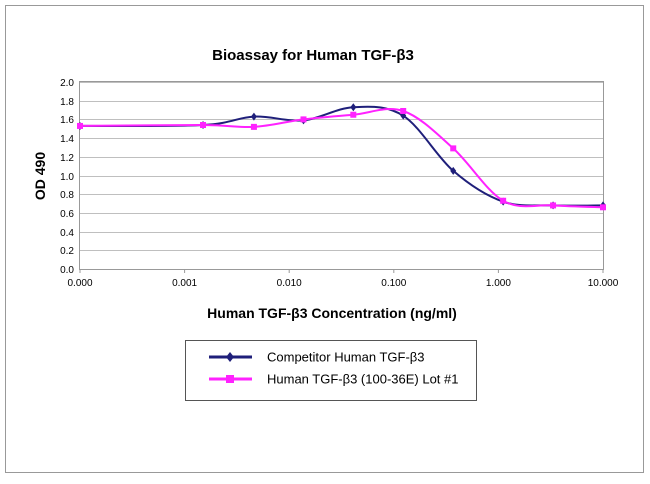 The width and height of the screenshot is (650, 484). I want to click on y-tick-label: 0.8, so click(67, 195).